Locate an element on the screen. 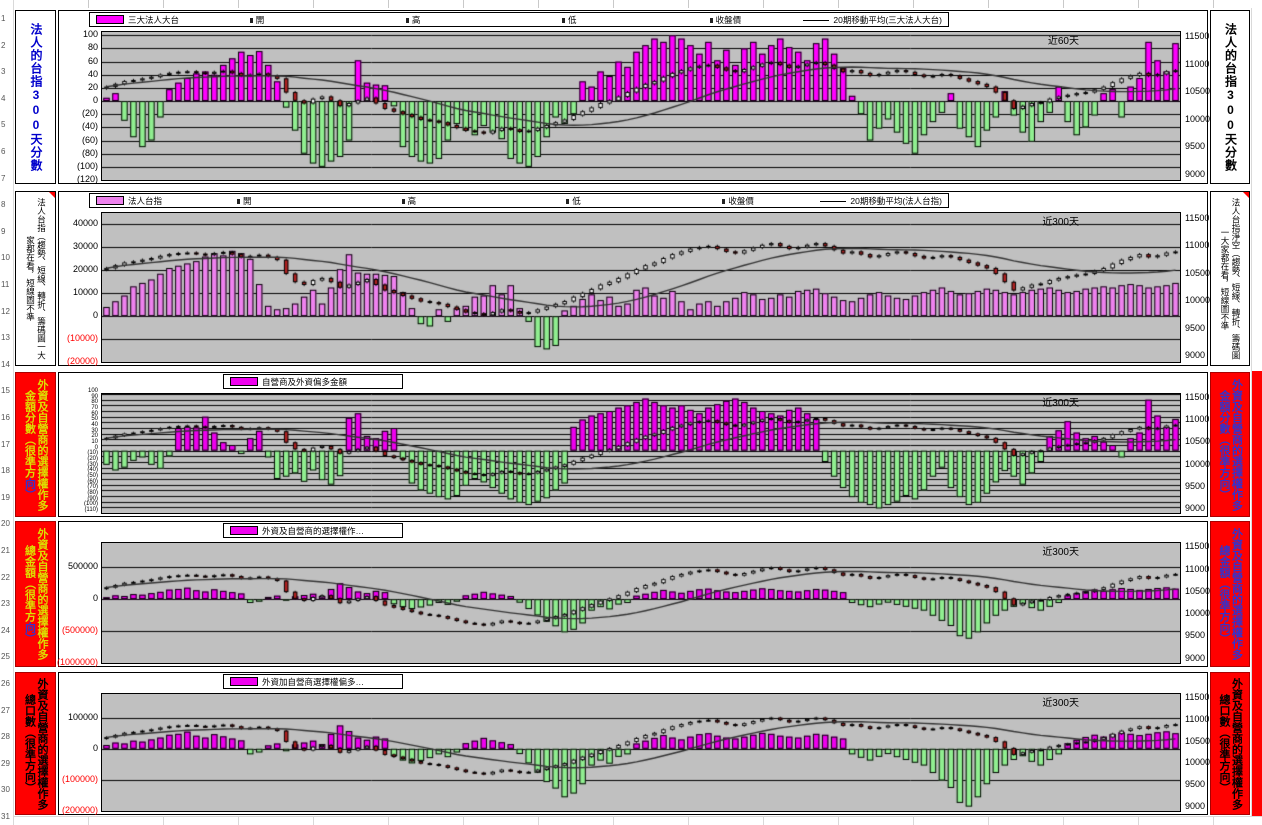 The height and width of the screenshot is (825, 1262). row-number: 29 is located at coordinates (5, 763).